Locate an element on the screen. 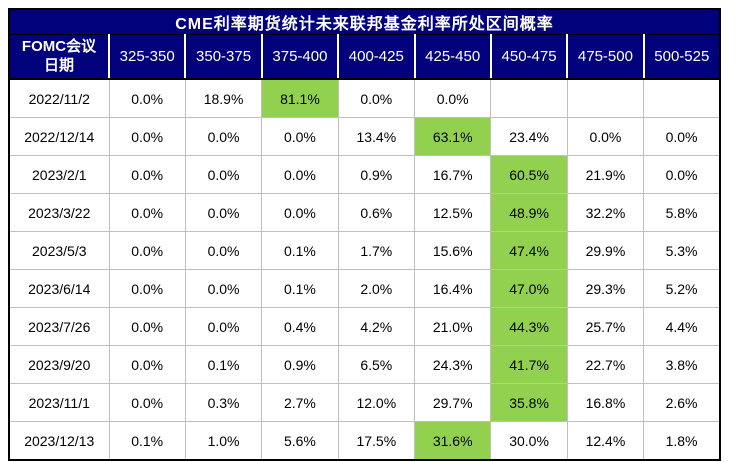  probability-cell: 2.7% is located at coordinates (300, 402).